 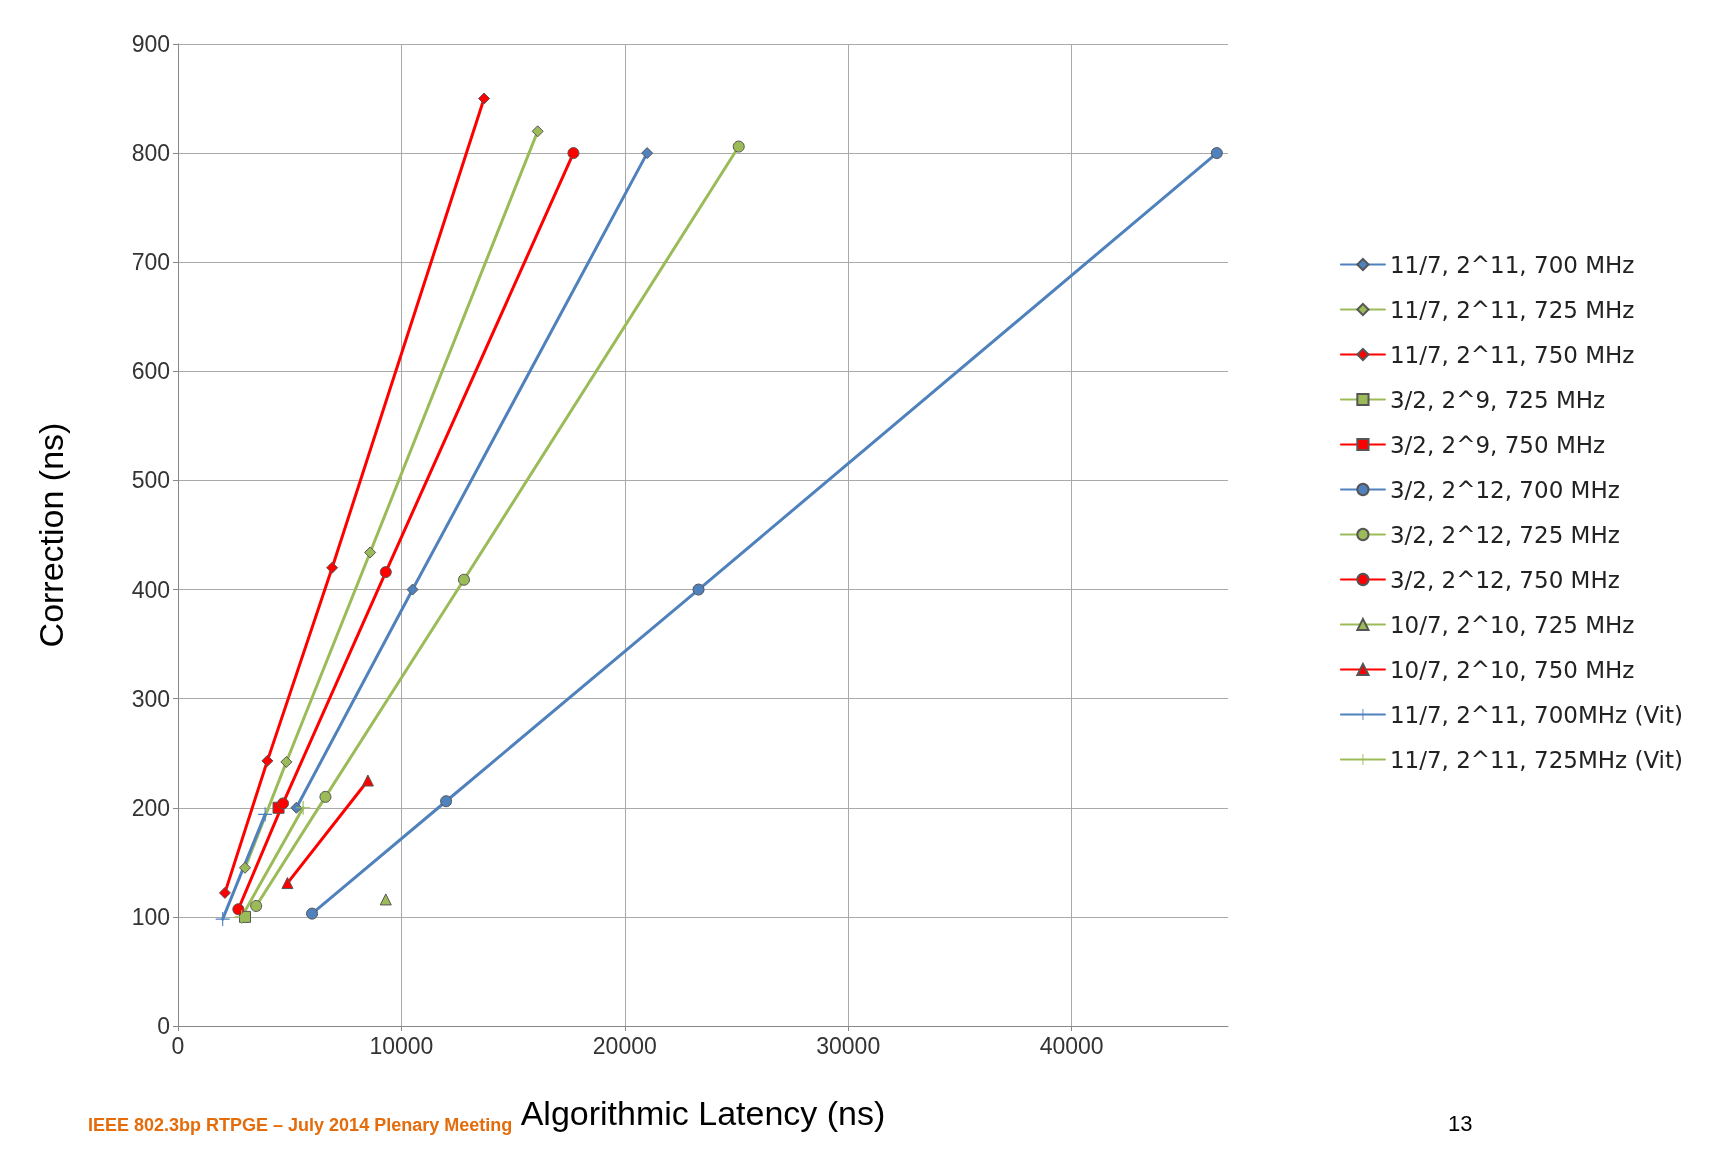 I want to click on y-tick-label: 300, so click(x=150, y=698).